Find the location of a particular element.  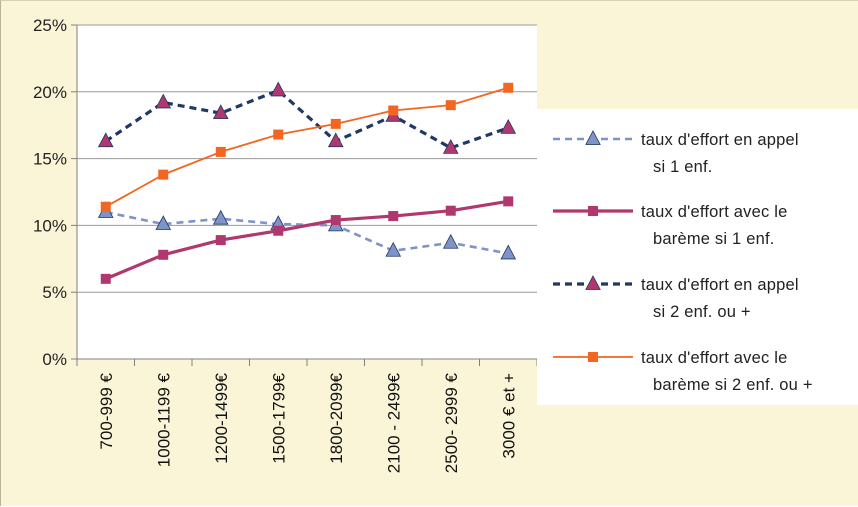

legend-label: si 1 enf. is located at coordinates (683, 167).